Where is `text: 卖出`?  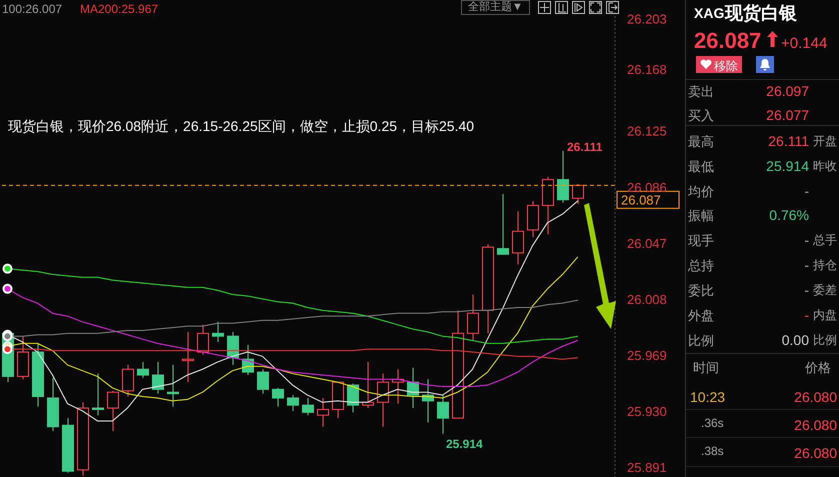 text: 卖出 is located at coordinates (701, 92).